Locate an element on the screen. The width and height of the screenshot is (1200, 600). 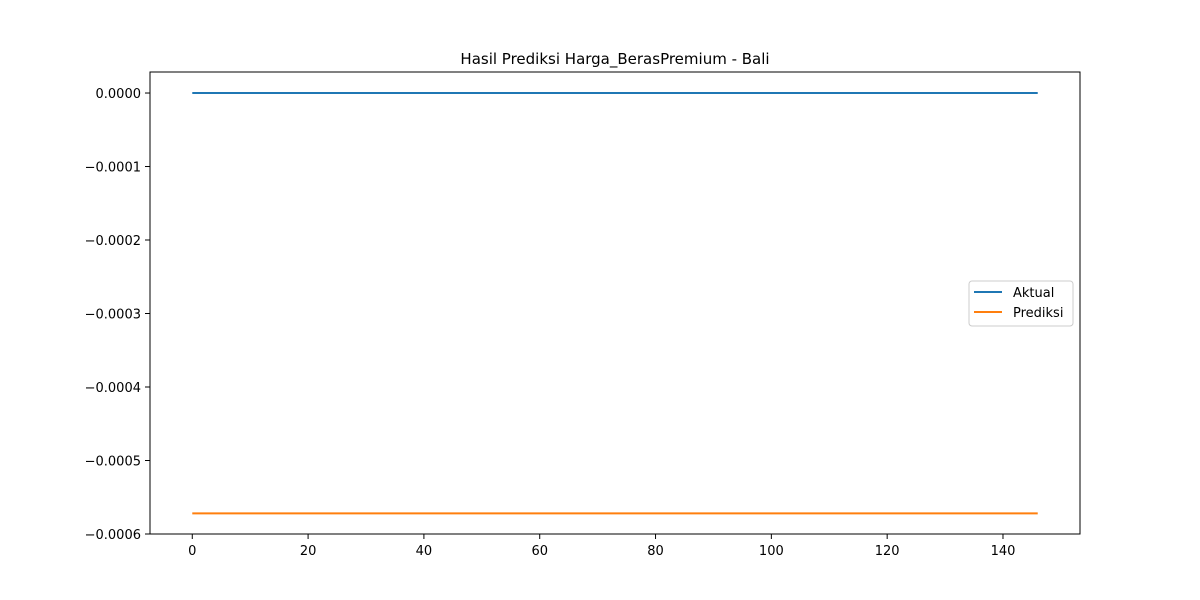
legend-label: Aktual is located at coordinates (1033, 293).